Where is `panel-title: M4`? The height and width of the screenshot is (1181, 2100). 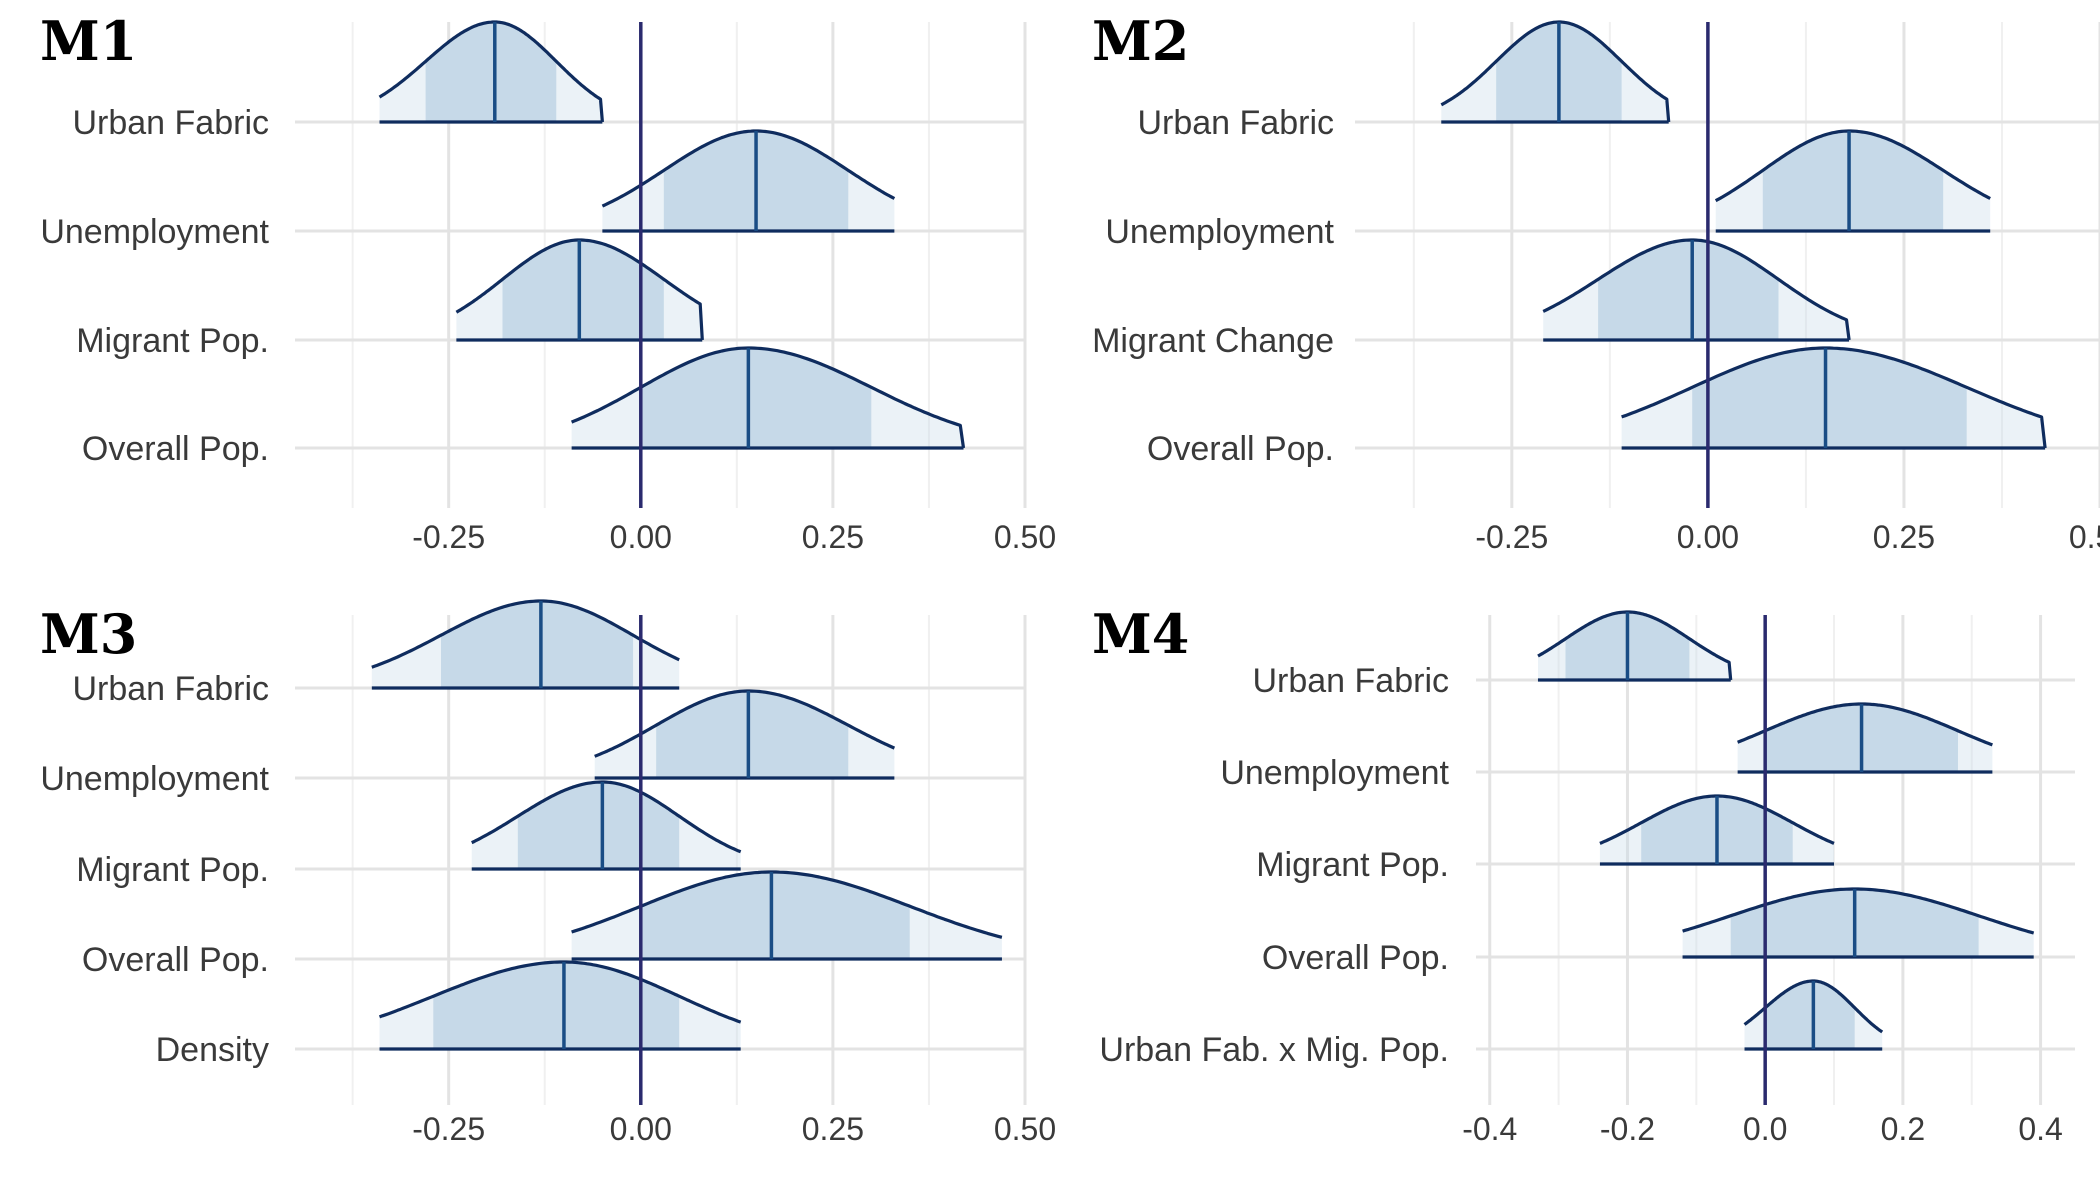 panel-title: M4 is located at coordinates (1140, 634).